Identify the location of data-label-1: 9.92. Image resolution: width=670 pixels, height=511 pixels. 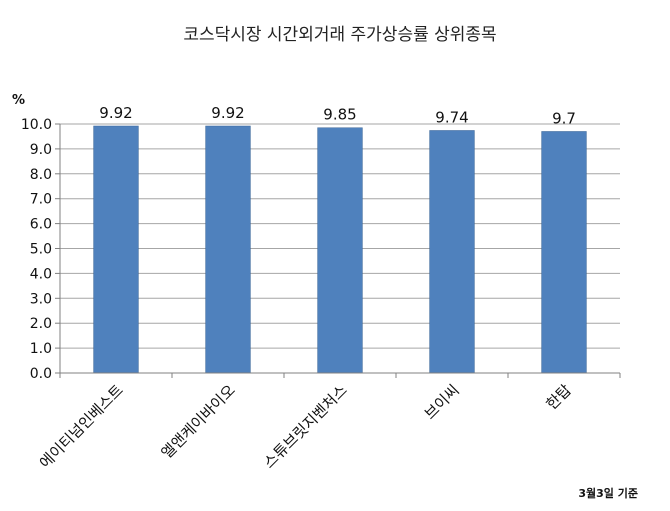
(115, 113).